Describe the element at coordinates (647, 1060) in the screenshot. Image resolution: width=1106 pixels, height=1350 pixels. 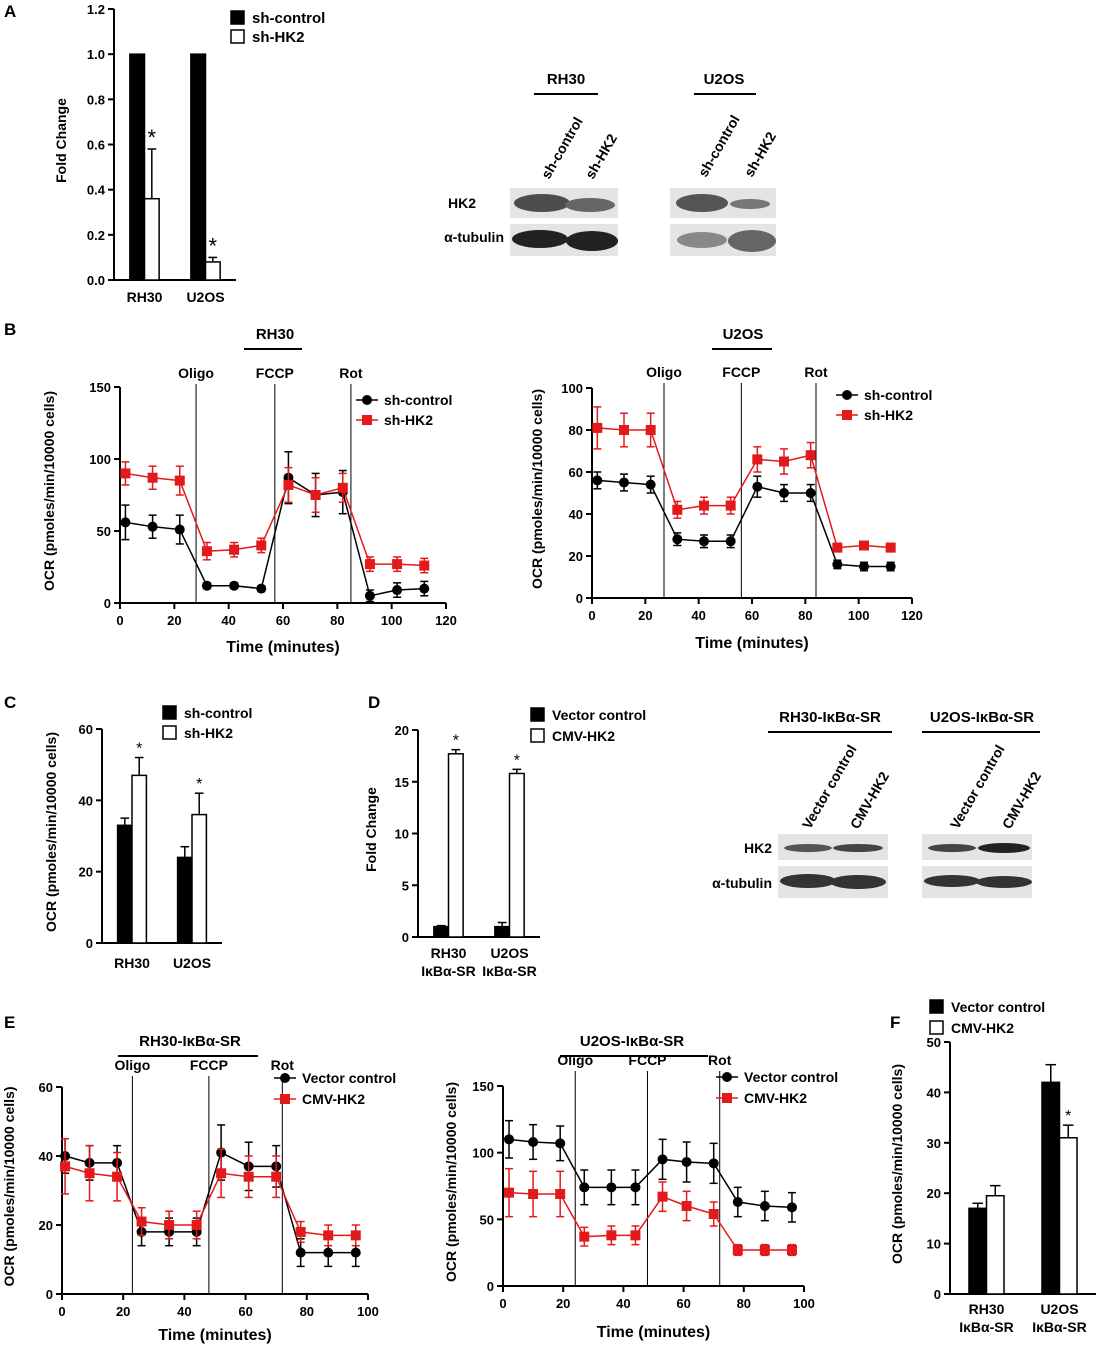
I see `chart-e2-injection-label: FCCP` at that location.